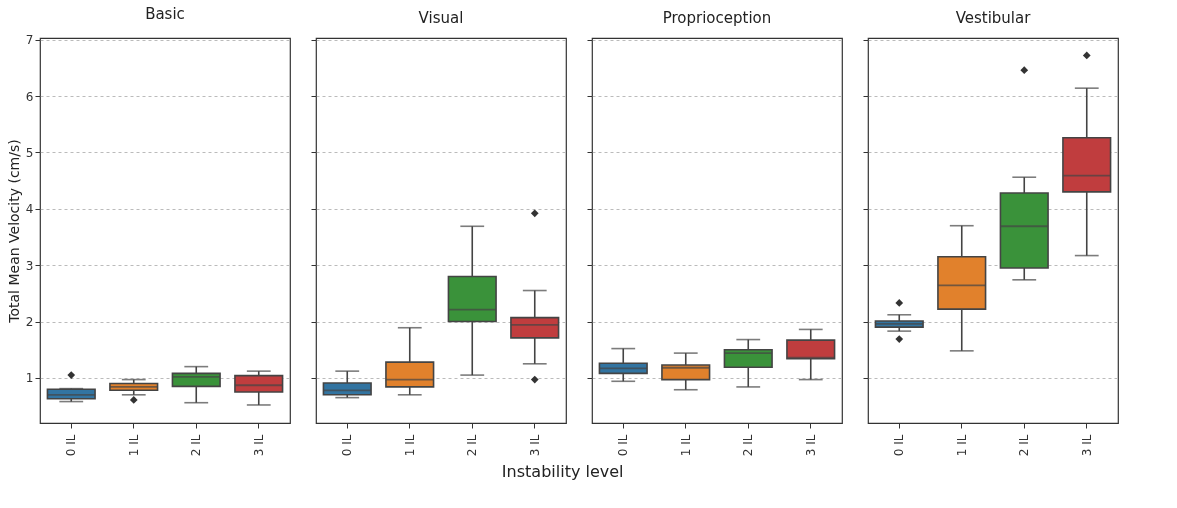  I want to click on chart-title: Vestibular, so click(993, 18).